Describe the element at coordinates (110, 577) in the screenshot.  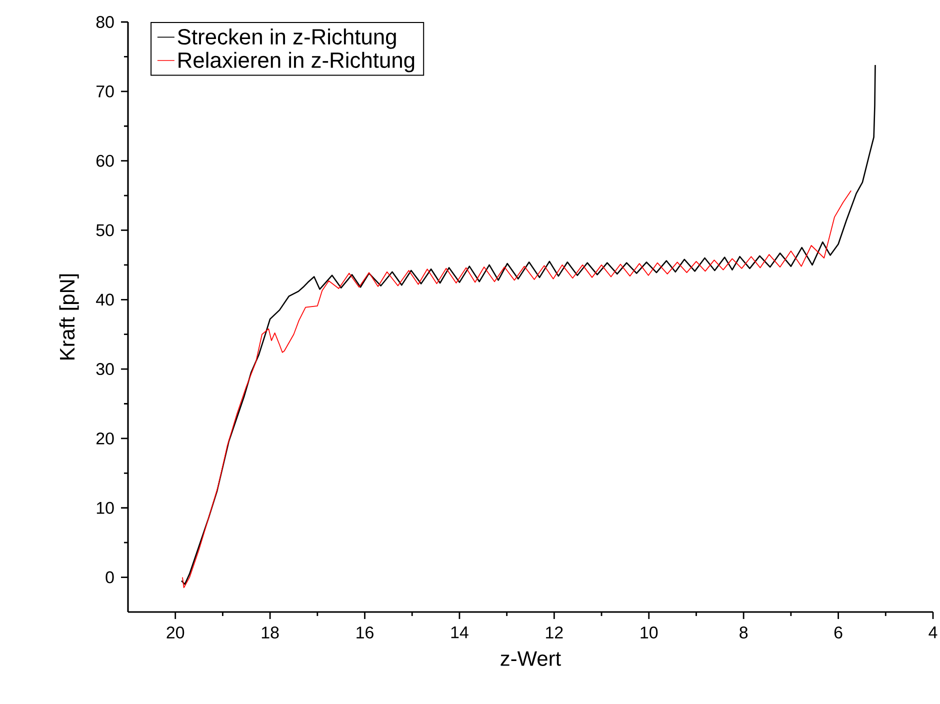
I see `y-tick-label: 0` at that location.